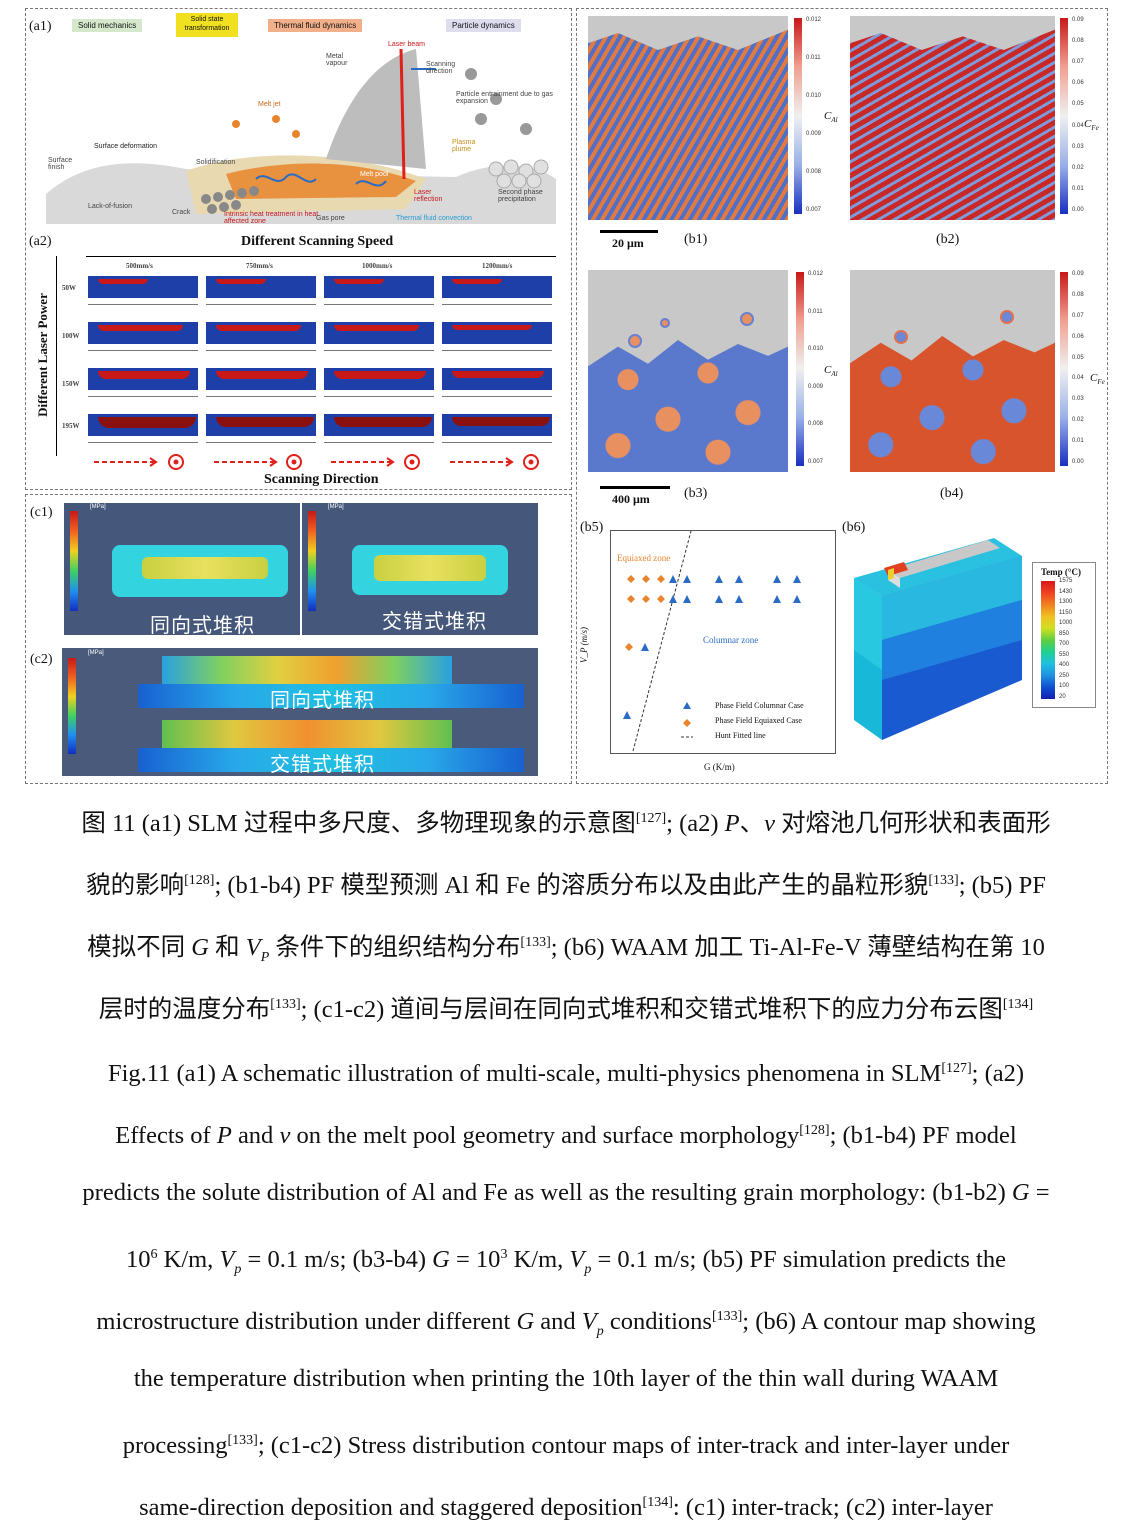  Describe the element at coordinates (520, 196) in the screenshot. I see `a1-ann-second-phase: Second phase precipitation` at that location.